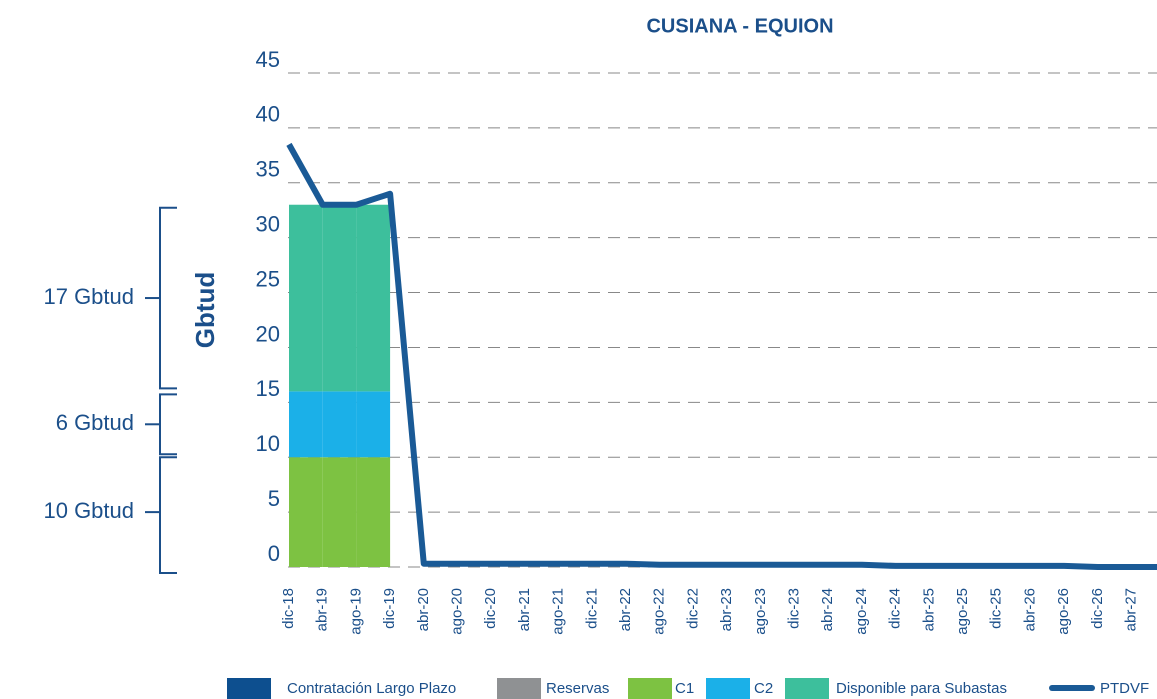 The height and width of the screenshot is (699, 1157). What do you see at coordinates (355, 611) in the screenshot?
I see `x-tick-label: ago-19` at bounding box center [355, 611].